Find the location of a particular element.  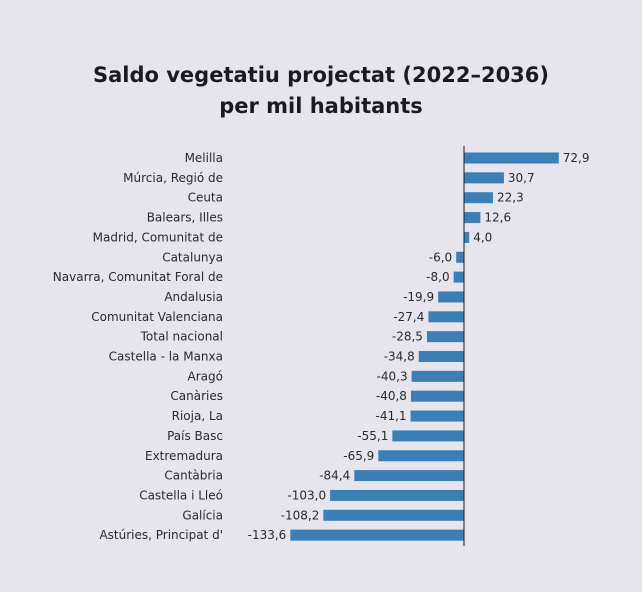

category-label: Navarra, Comunitat Foral de is located at coordinates (138, 277).